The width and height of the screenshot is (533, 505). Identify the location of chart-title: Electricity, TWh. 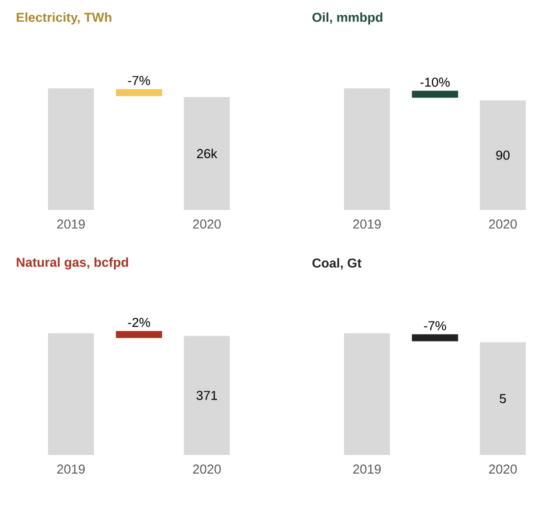
(64, 18).